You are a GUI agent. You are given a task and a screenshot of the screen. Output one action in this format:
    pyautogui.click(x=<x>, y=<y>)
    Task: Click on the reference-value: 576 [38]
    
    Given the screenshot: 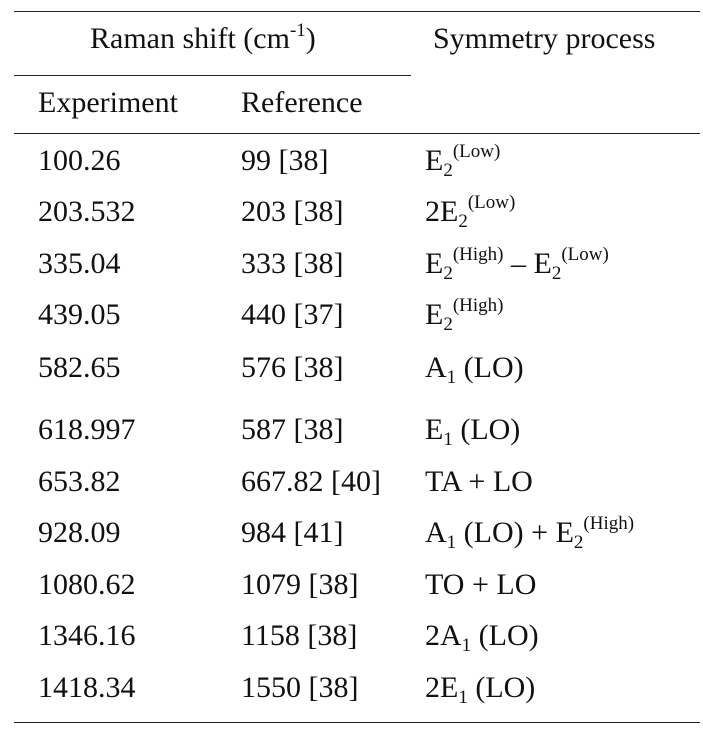 What is the action you would take?
    pyautogui.click(x=292, y=367)
    